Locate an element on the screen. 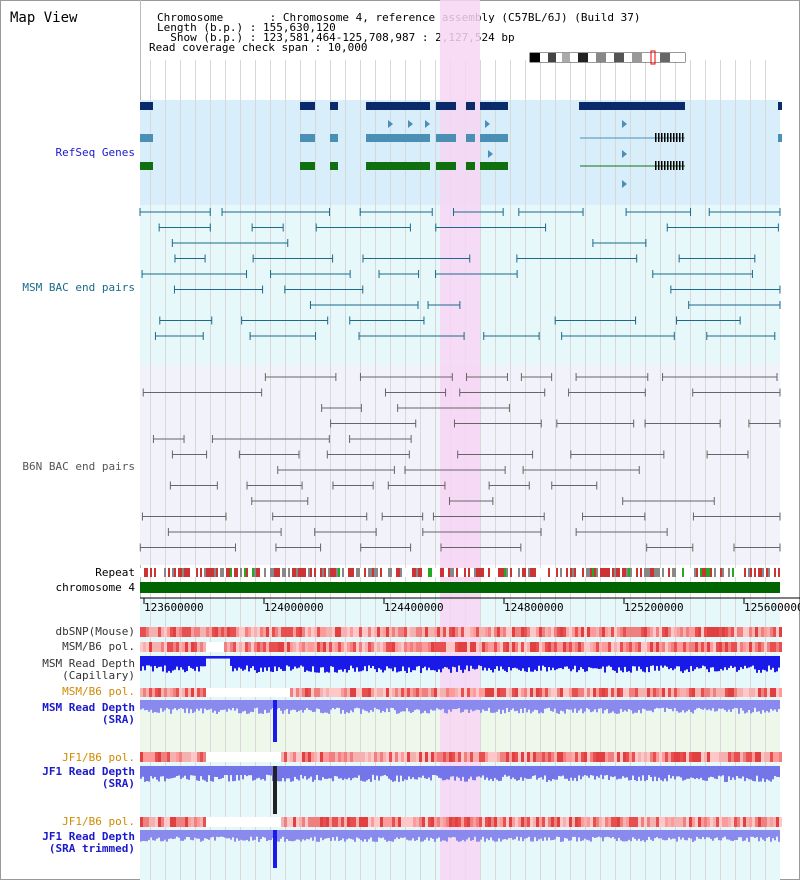  gene-exon is located at coordinates (494, 106).